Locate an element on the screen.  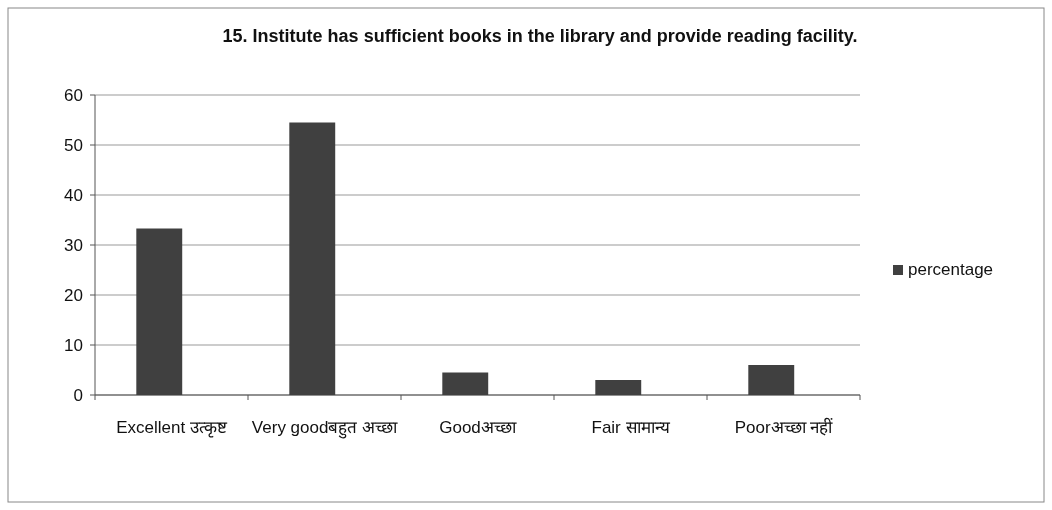
y-tick-label: 30 is located at coordinates (73, 245).